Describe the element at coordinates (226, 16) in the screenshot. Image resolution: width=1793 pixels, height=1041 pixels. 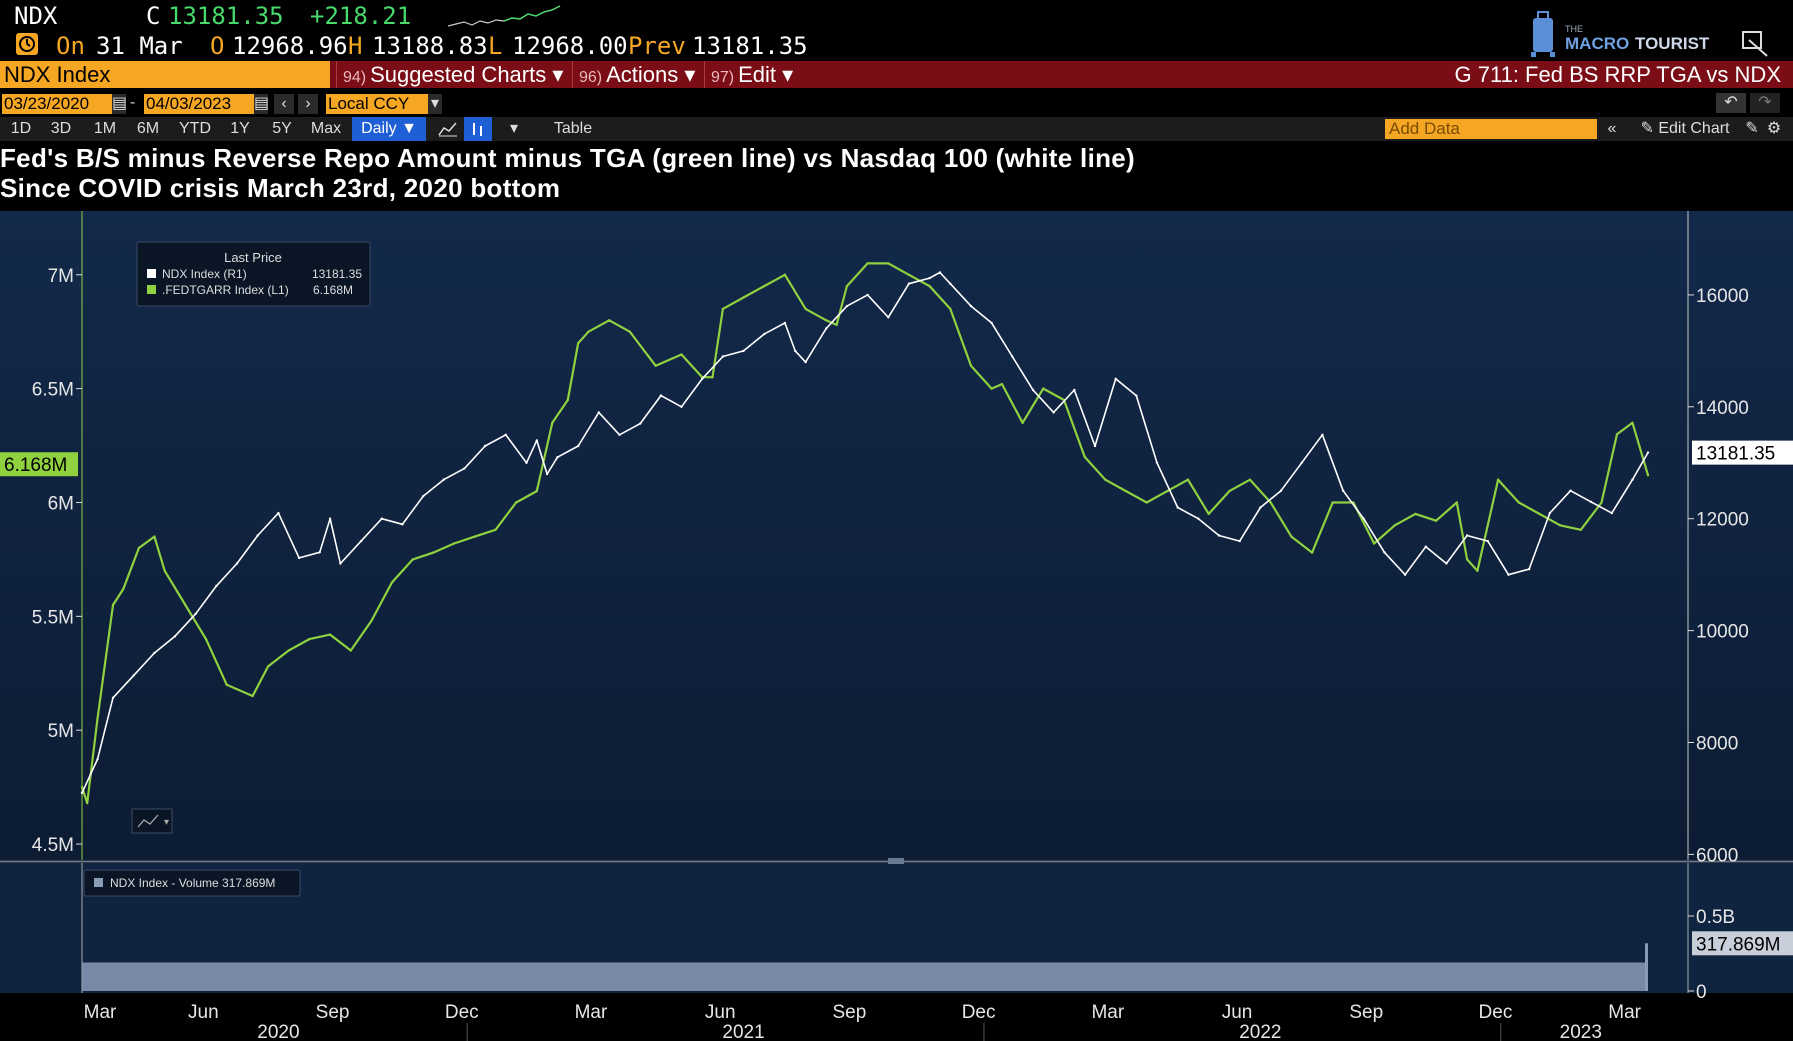
I see `close-value: 13181.35` at that location.